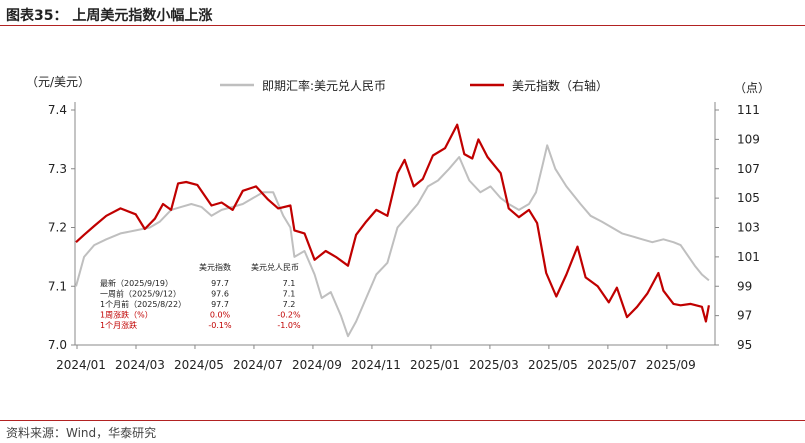 This screenshot has width=805, height=443. What do you see at coordinates (748, 228) in the screenshot?
I see `right-tick-label: 103` at bounding box center [748, 228].